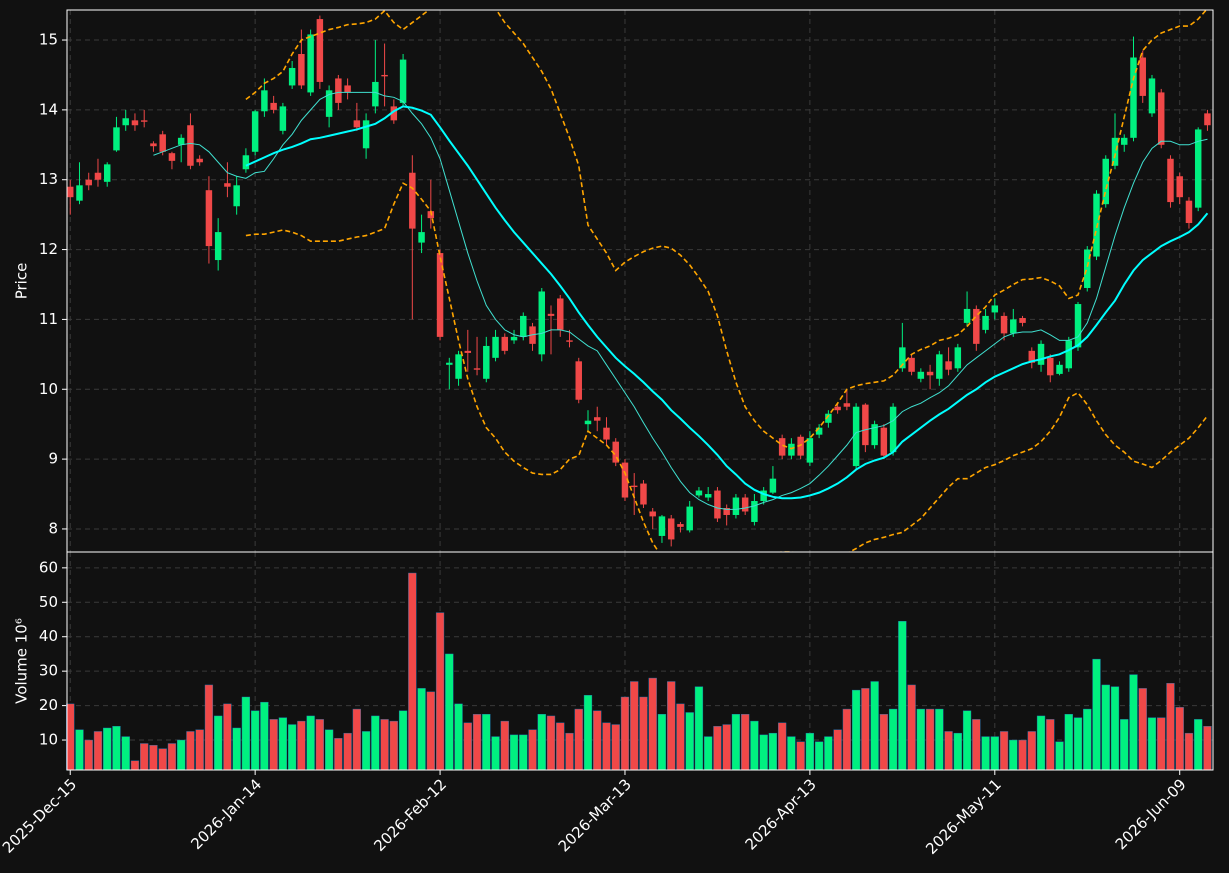 This screenshot has height=873, width=1229. Describe the element at coordinates (48, 705) in the screenshot. I see `y-tick-label: 20` at that location.